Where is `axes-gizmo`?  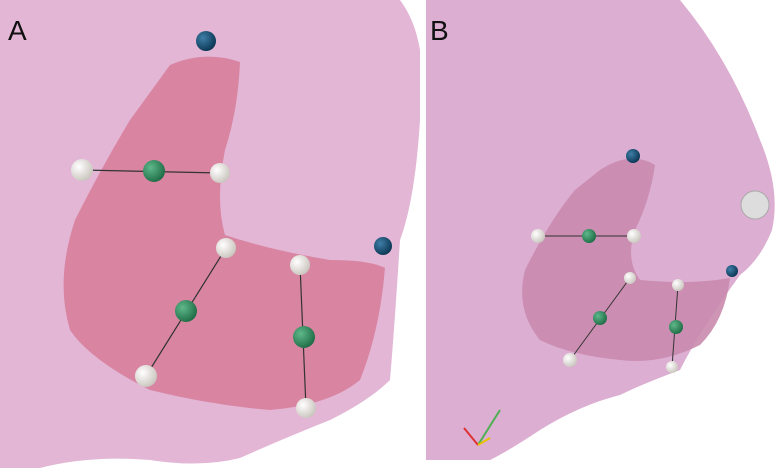
axes-gizmo is located at coordinates (482, 427).